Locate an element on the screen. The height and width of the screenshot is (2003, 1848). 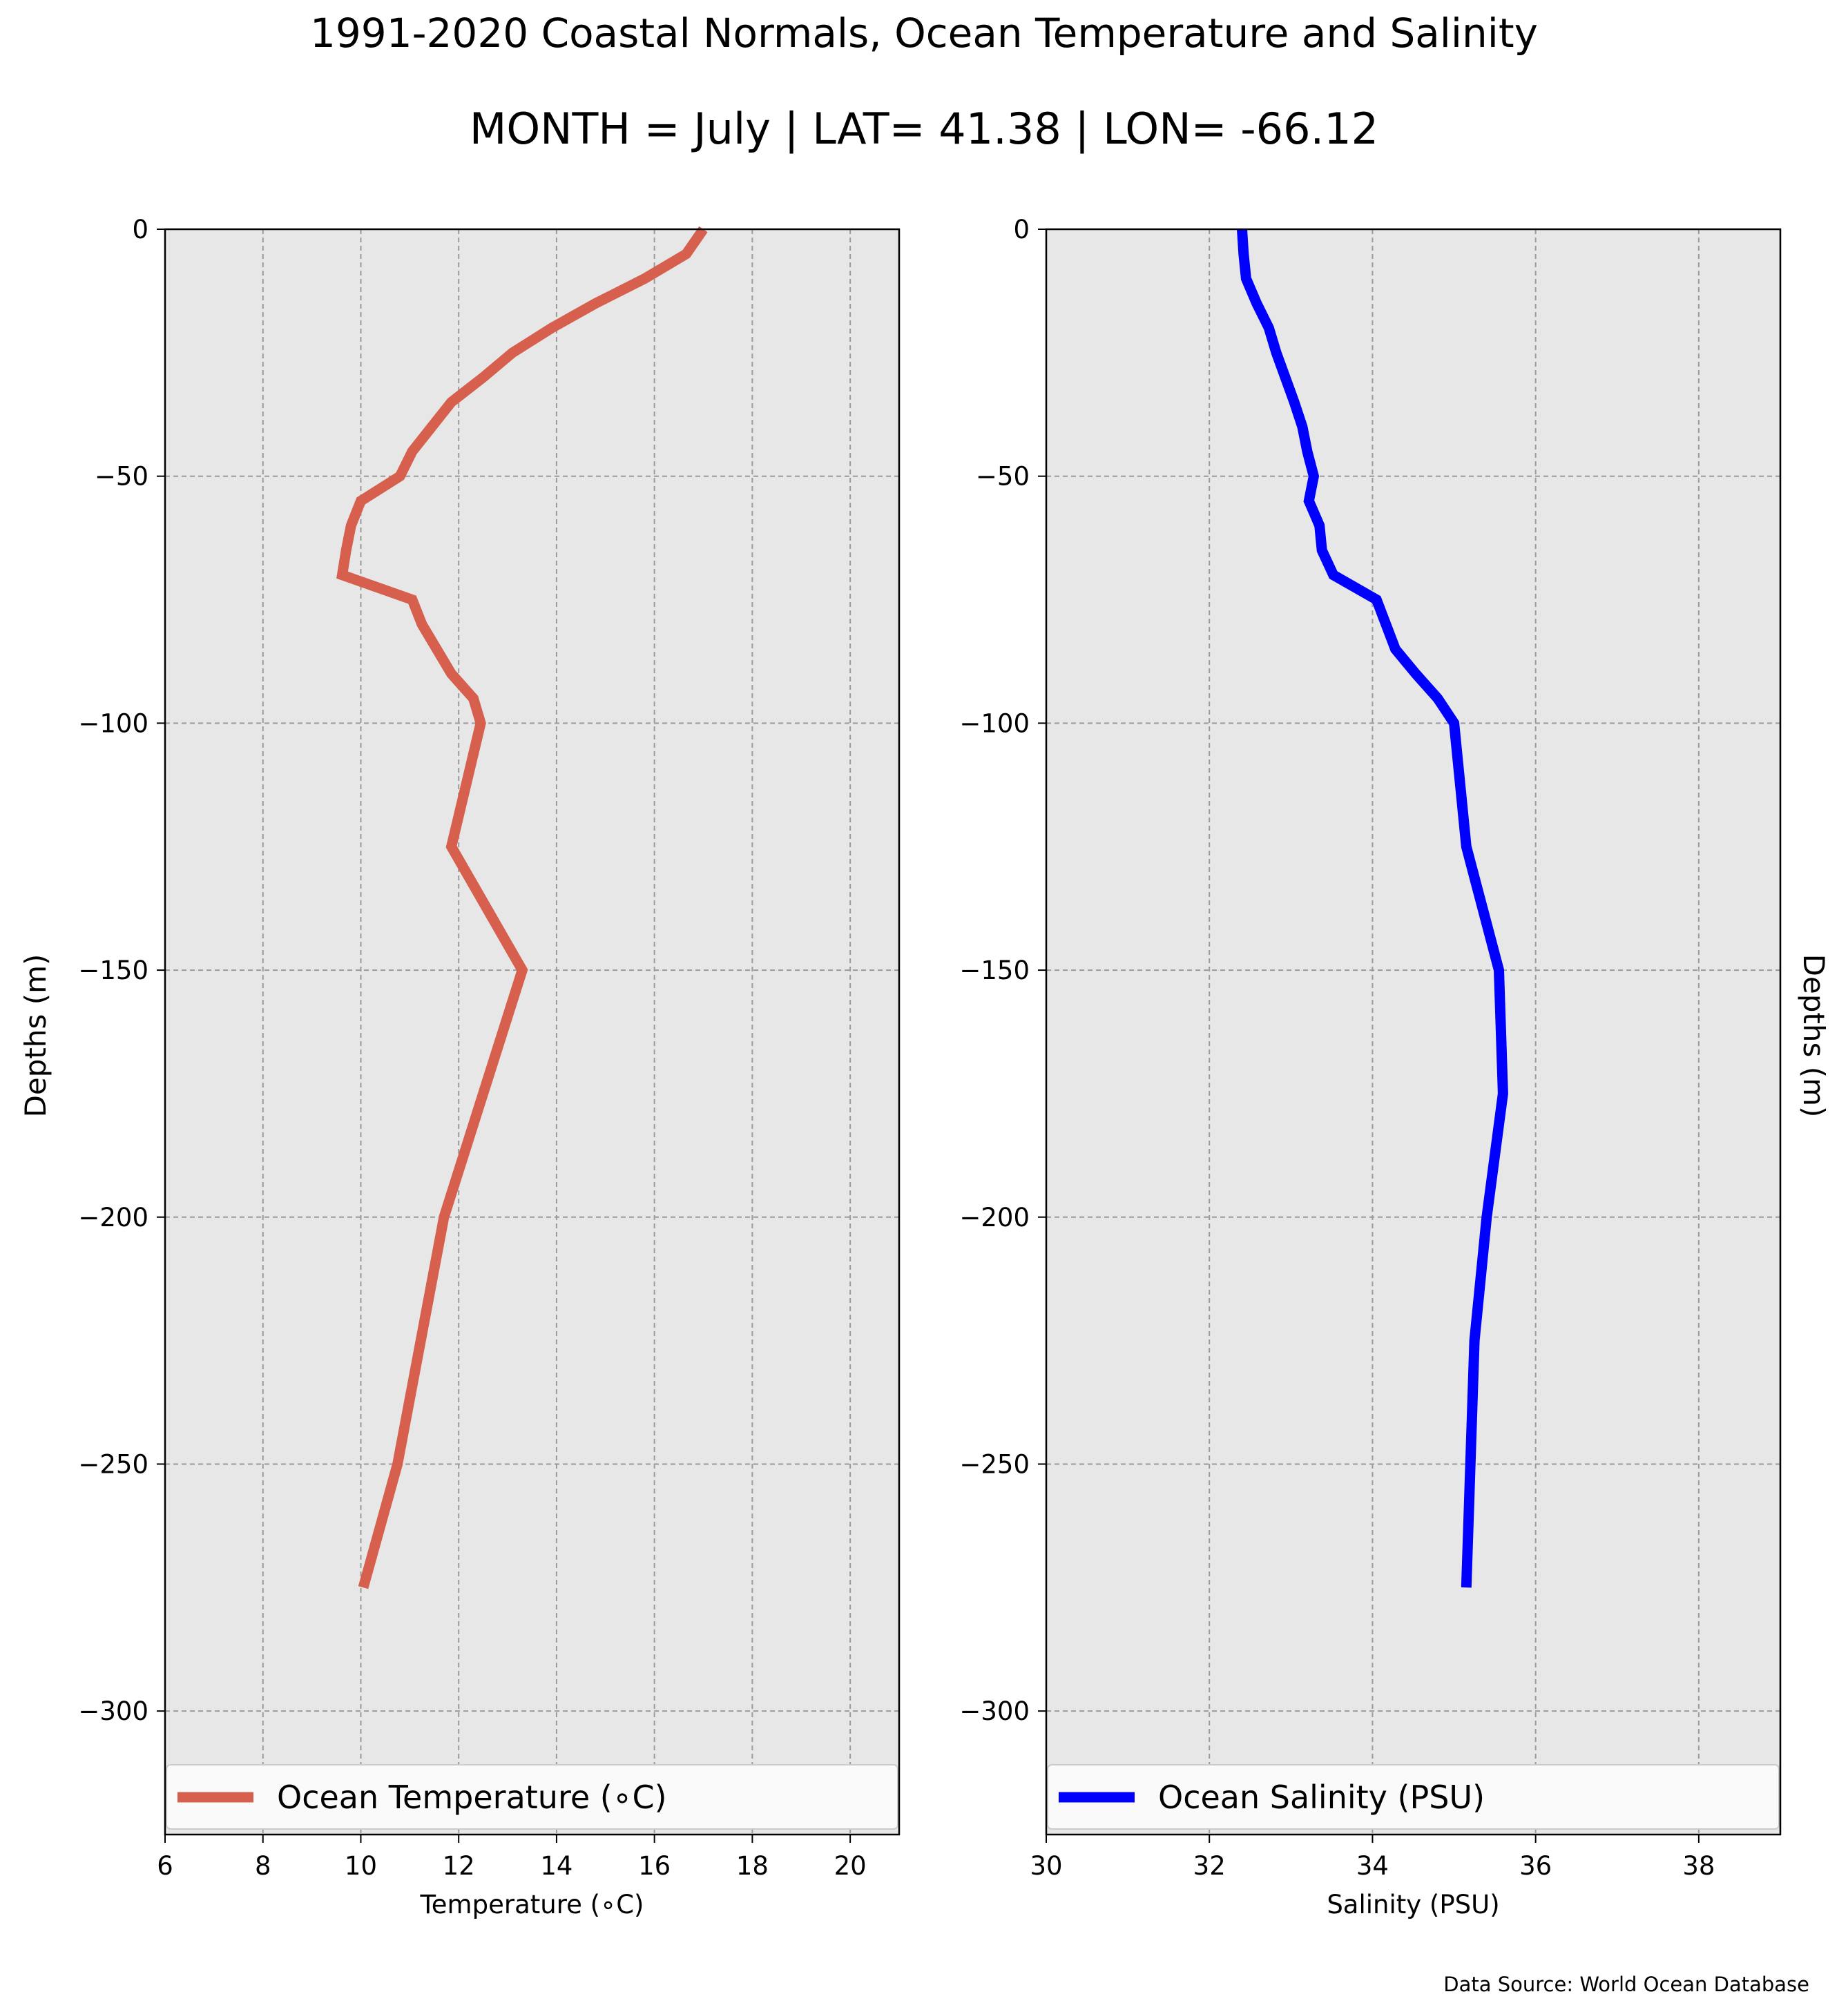
salinity-y-tick-label: 0 is located at coordinates (1021, 230).